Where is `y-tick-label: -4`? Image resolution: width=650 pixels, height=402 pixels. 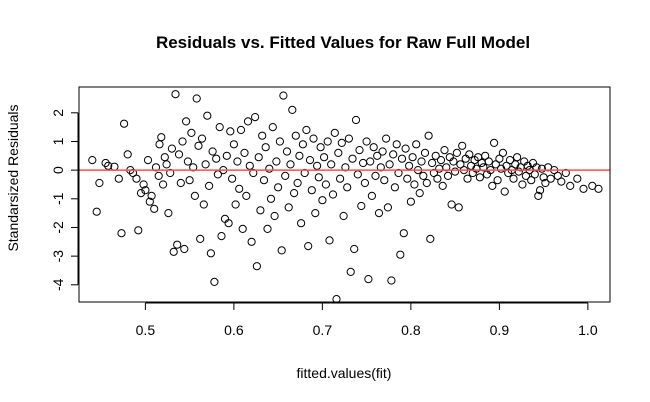
y-tick-label: -4 is located at coordinates (58, 284).